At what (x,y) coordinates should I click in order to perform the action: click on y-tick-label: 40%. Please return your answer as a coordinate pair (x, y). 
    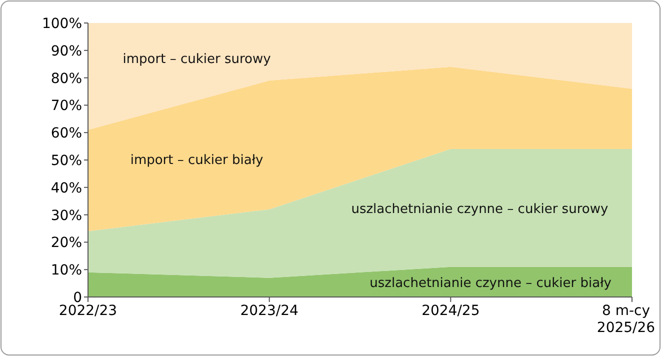
    Looking at the image, I should click on (66, 188).